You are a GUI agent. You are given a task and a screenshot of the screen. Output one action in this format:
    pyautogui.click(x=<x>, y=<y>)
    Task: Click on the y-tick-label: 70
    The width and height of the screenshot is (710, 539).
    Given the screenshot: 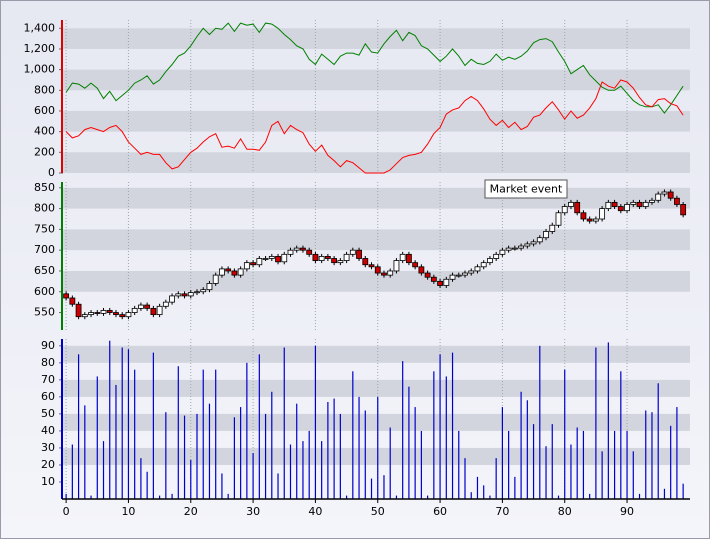 What is the action you would take?
    pyautogui.click(x=48, y=379)
    